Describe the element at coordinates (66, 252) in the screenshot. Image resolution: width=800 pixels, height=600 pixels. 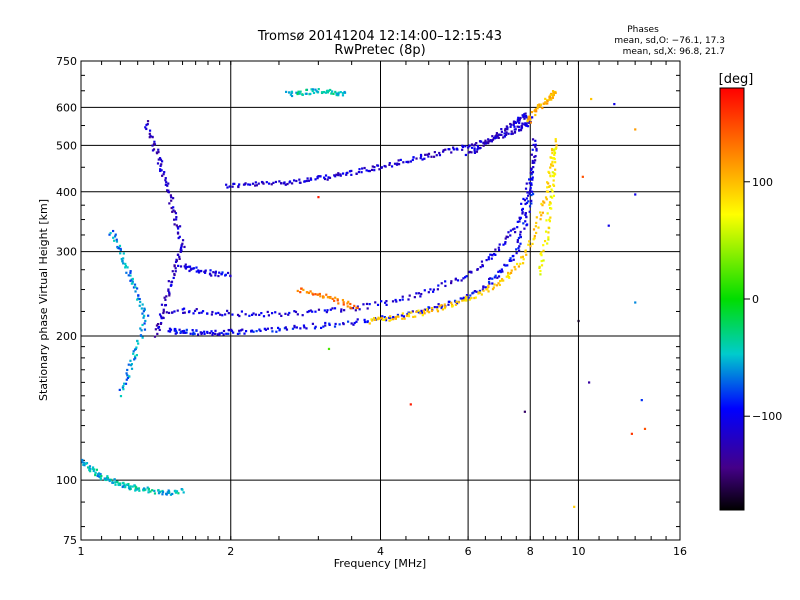
I see `y-tick-label: 300` at that location.